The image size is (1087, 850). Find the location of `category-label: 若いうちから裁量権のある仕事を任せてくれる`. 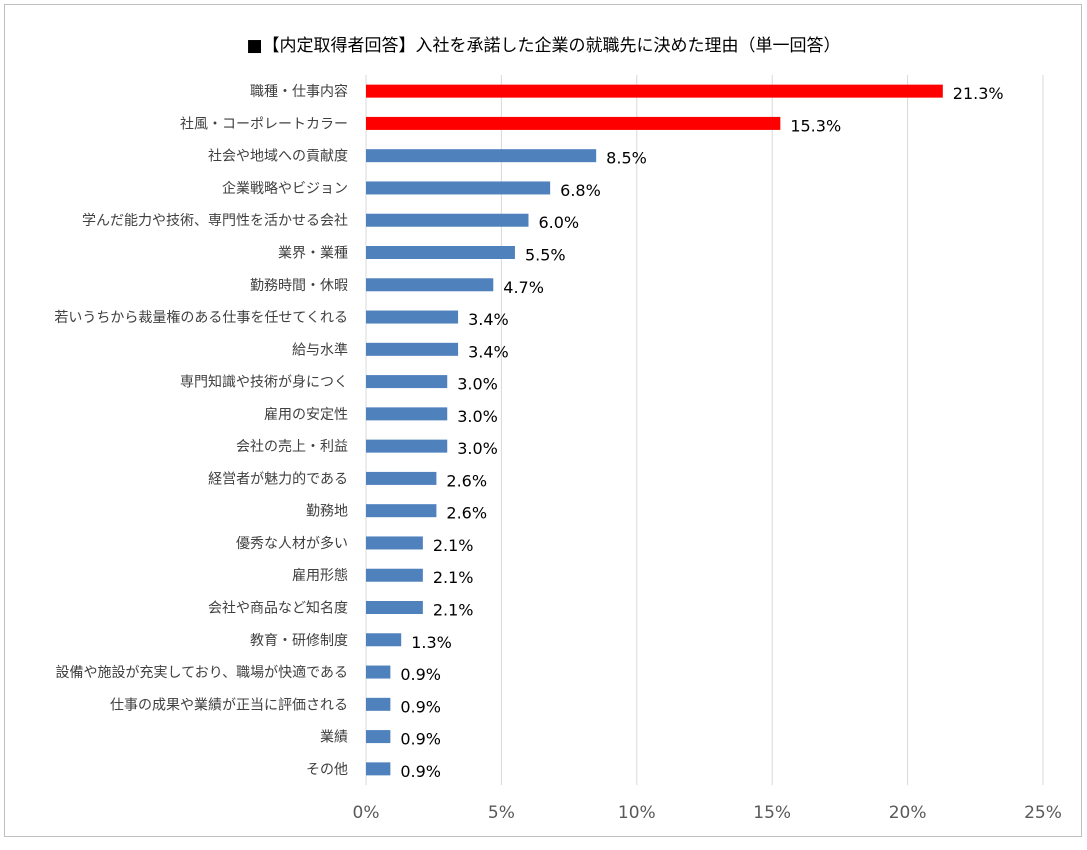

category-label: 若いうちから裁量権のある仕事を任せてくれる is located at coordinates (201, 317).